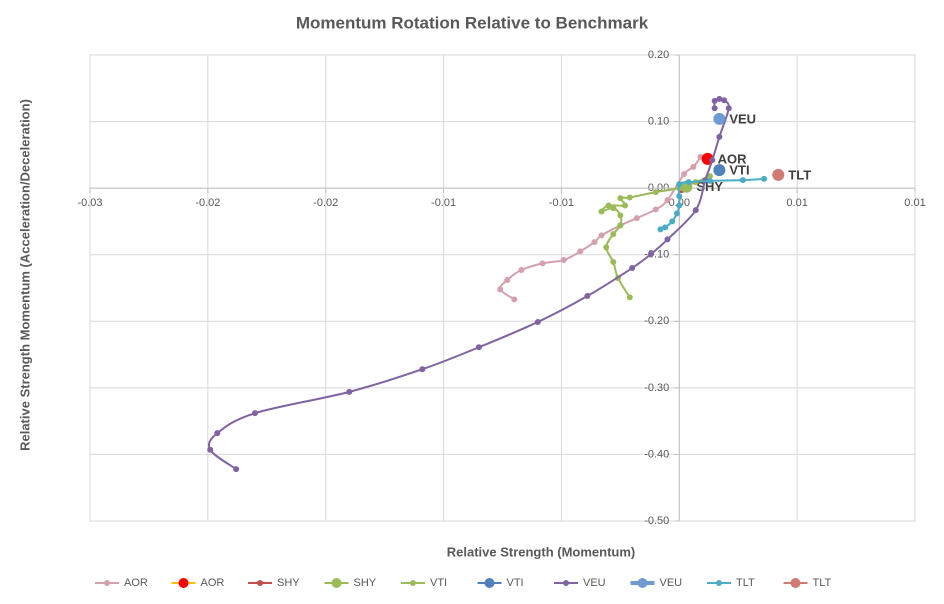  What do you see at coordinates (600, 228) in the screenshot?
I see `series-line` at bounding box center [600, 228].